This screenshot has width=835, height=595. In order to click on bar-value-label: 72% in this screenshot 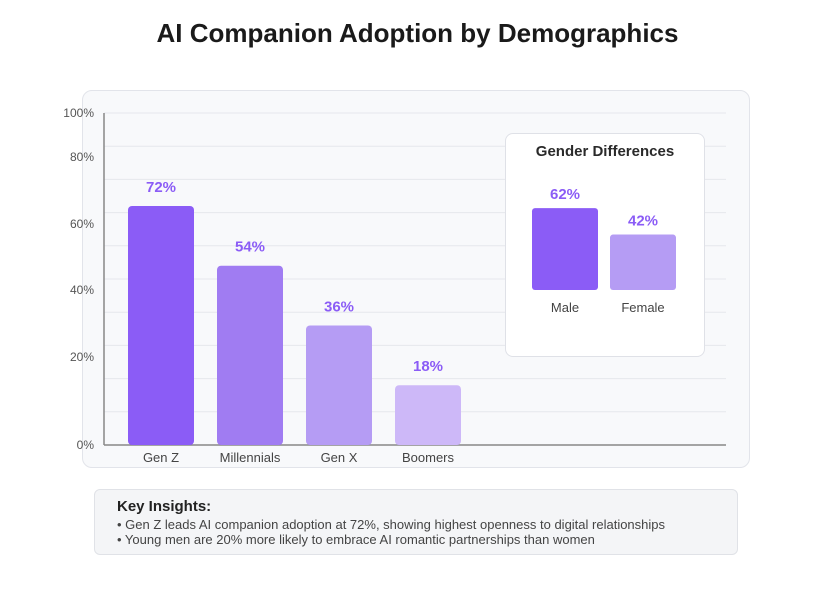, I will do `click(161, 187)`.